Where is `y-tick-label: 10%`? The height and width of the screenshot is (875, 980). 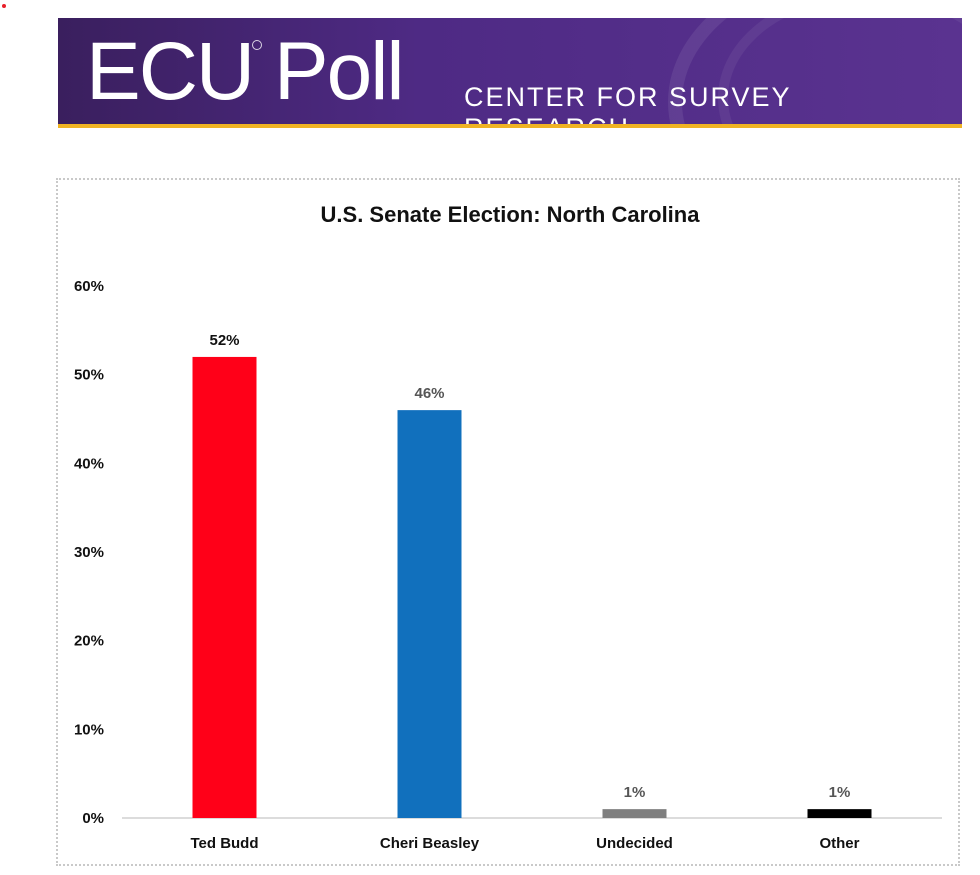
y-tick-label: 10% is located at coordinates (89, 729).